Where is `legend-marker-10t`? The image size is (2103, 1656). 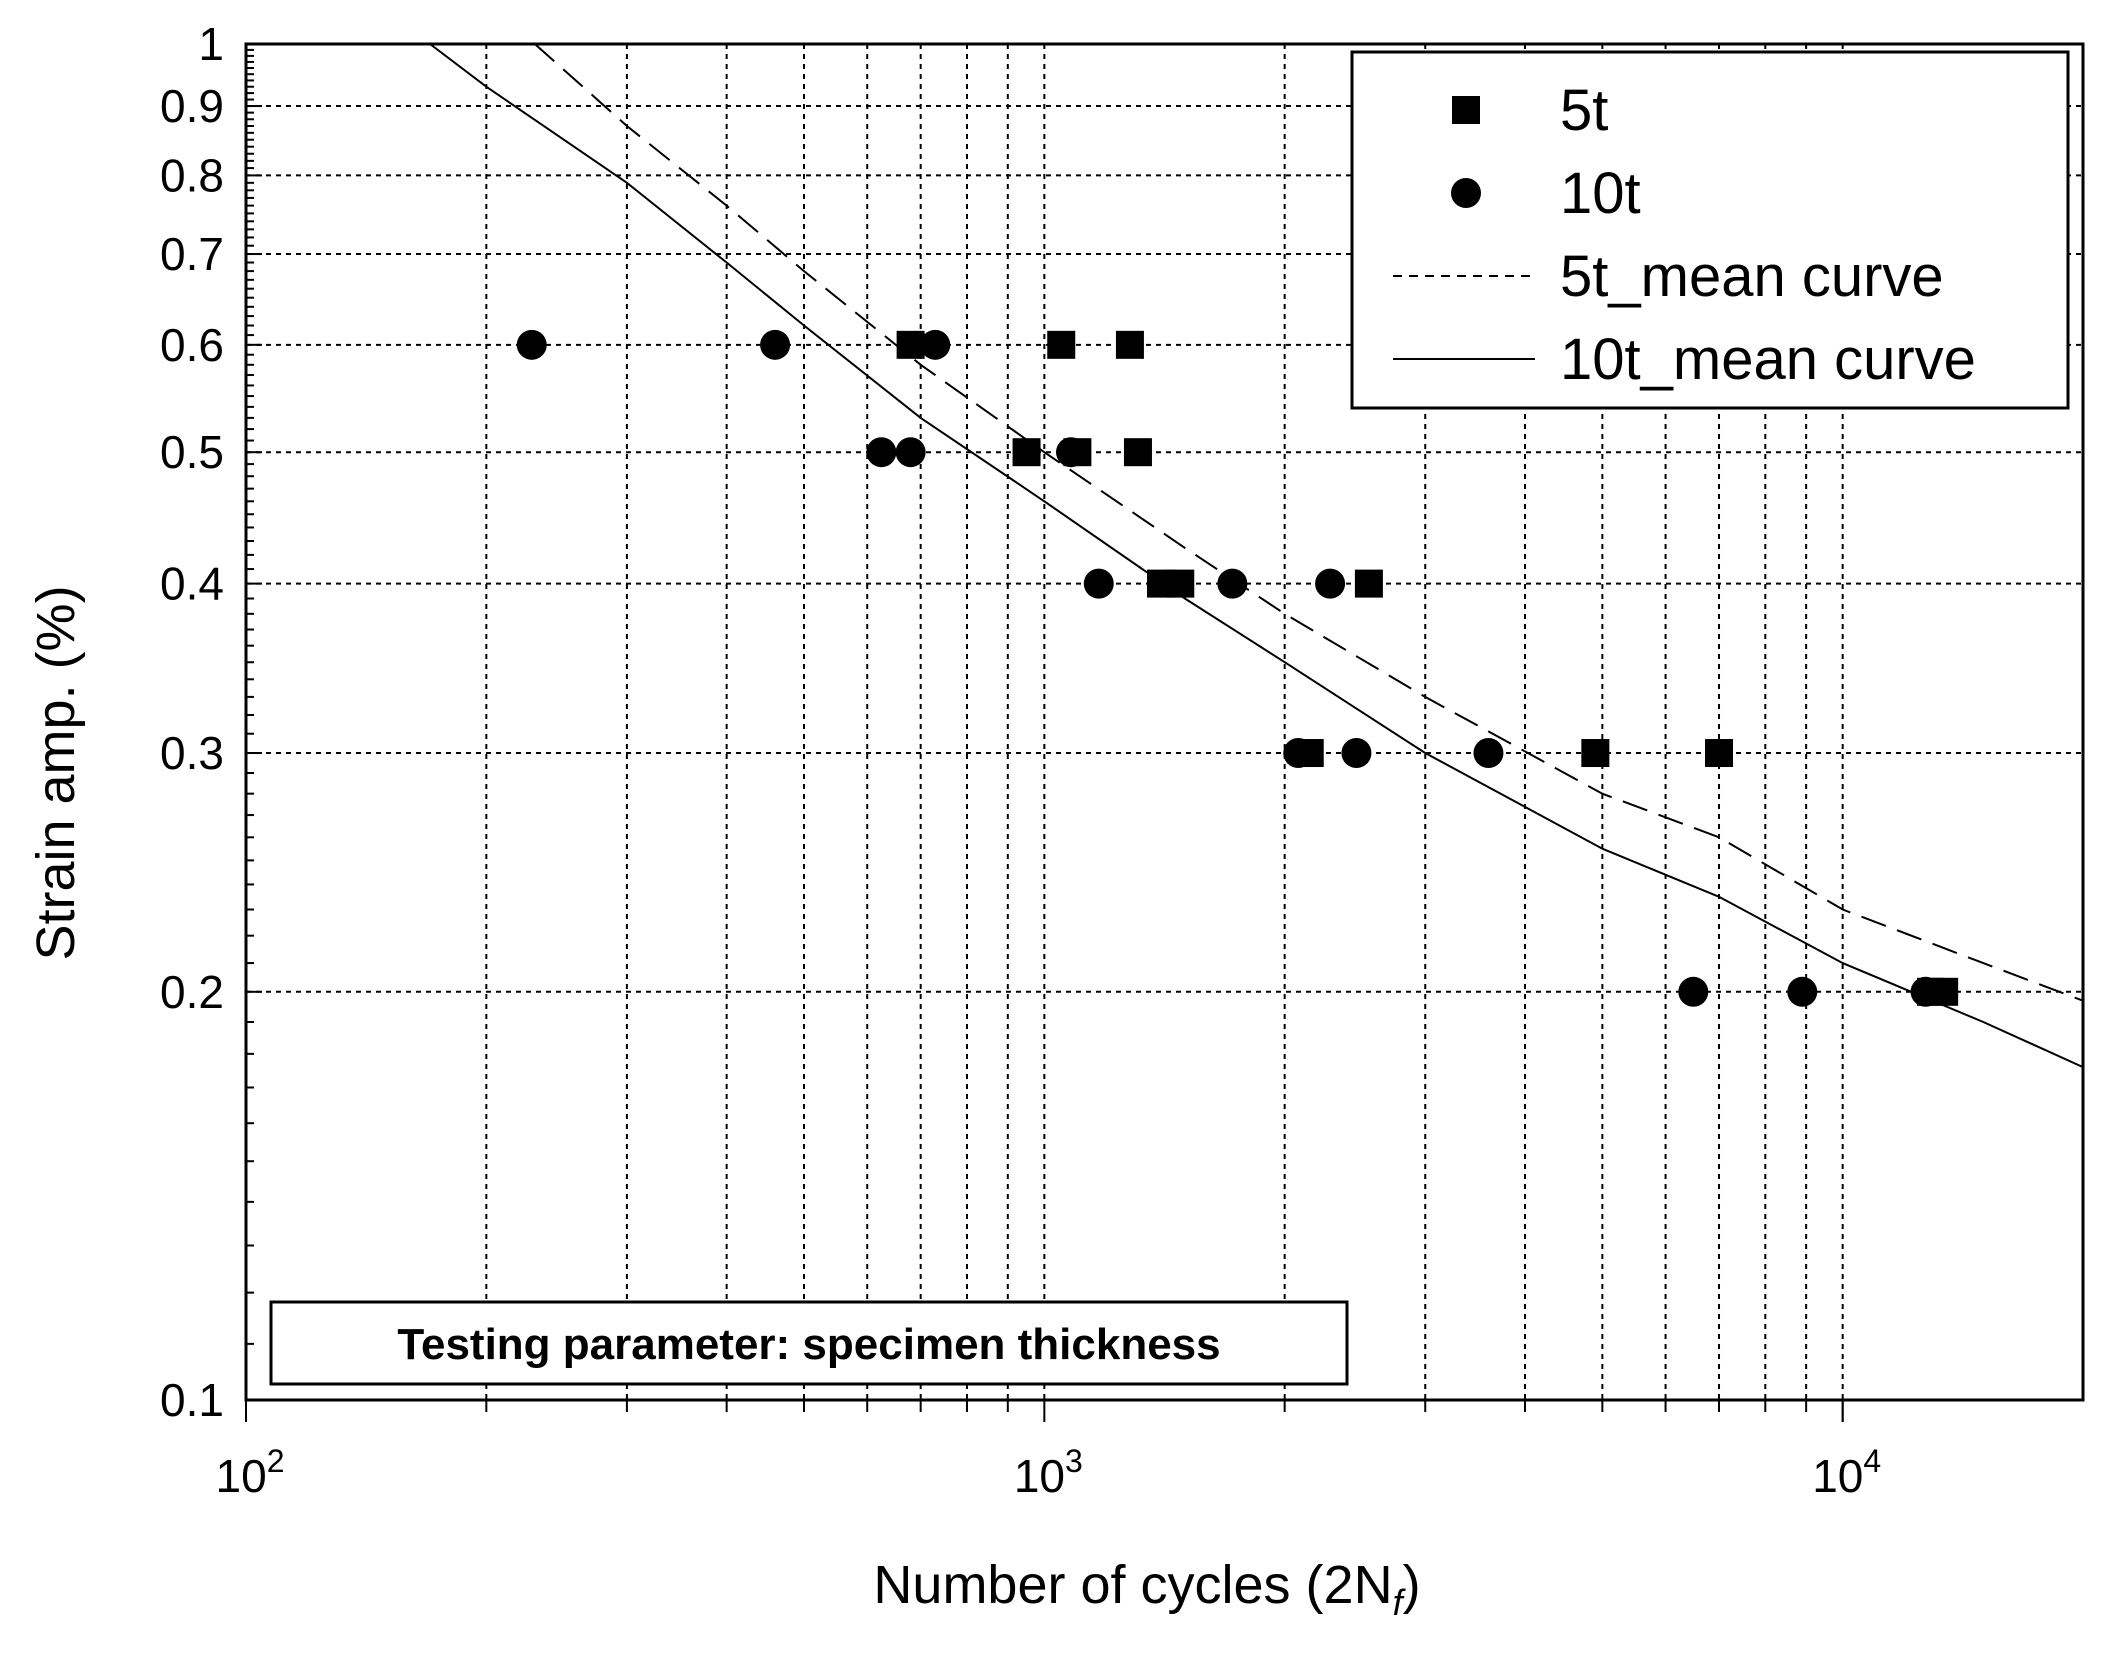 legend-marker-10t is located at coordinates (1466, 193).